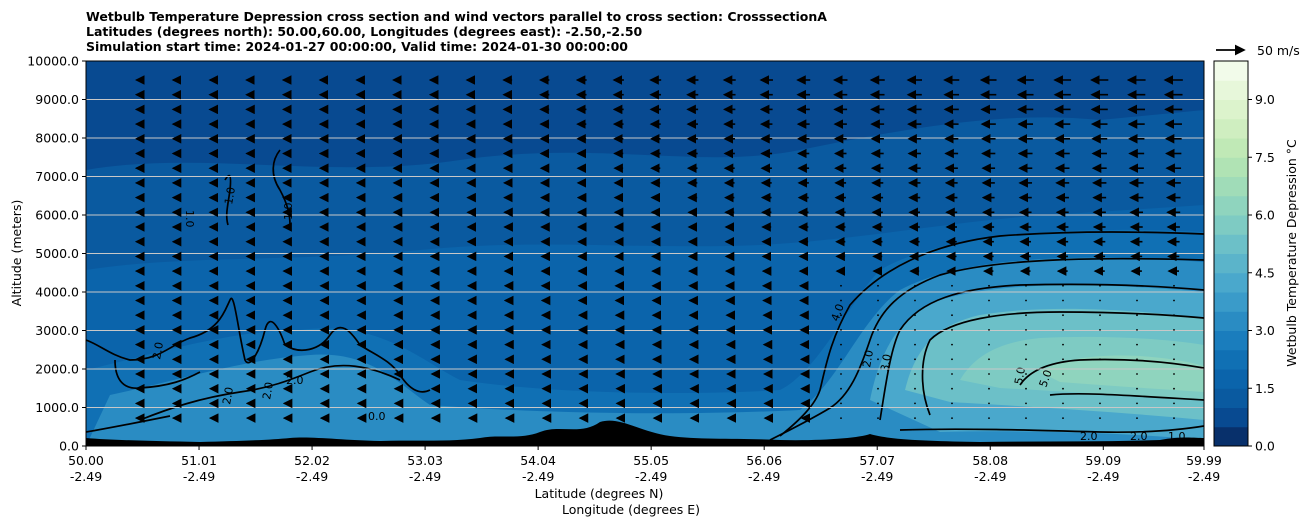 This screenshot has height=526, width=1312. I want to click on y-tick-label: 1000.0, so click(57, 407).